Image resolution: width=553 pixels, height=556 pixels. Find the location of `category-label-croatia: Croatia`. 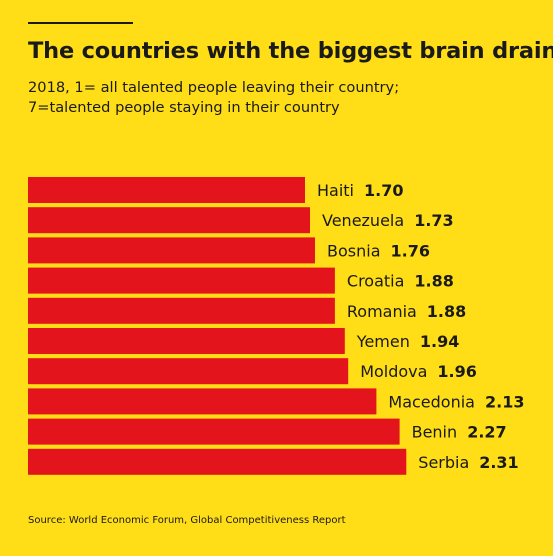

category-label-croatia: Croatia is located at coordinates (376, 281).